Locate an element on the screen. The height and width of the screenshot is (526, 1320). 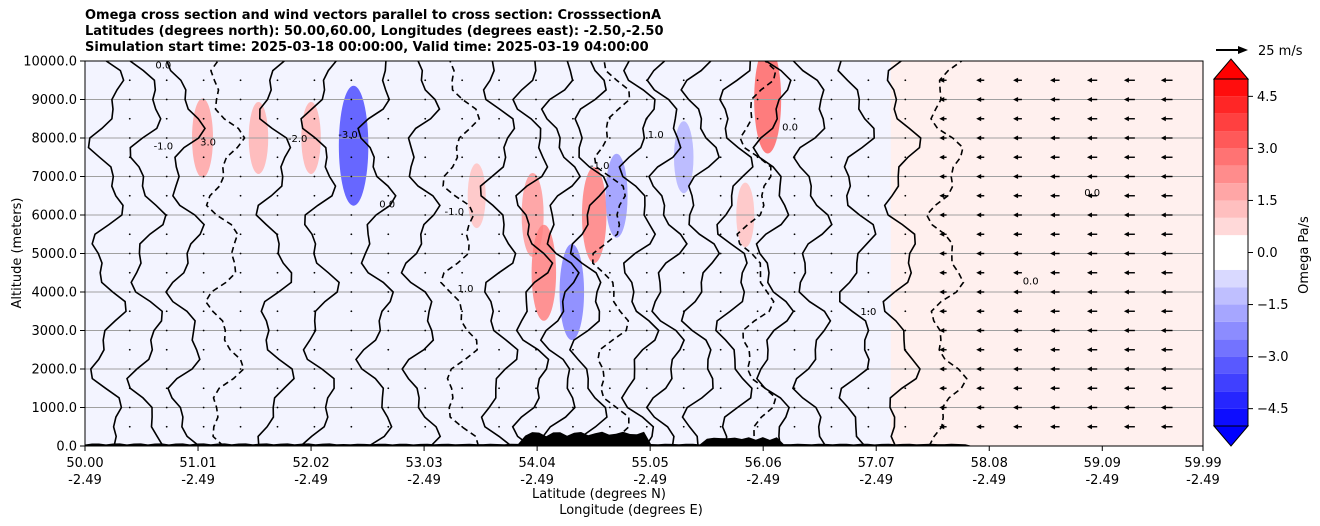
y-tick-label-2: 2000.0 is located at coordinates (55, 370).